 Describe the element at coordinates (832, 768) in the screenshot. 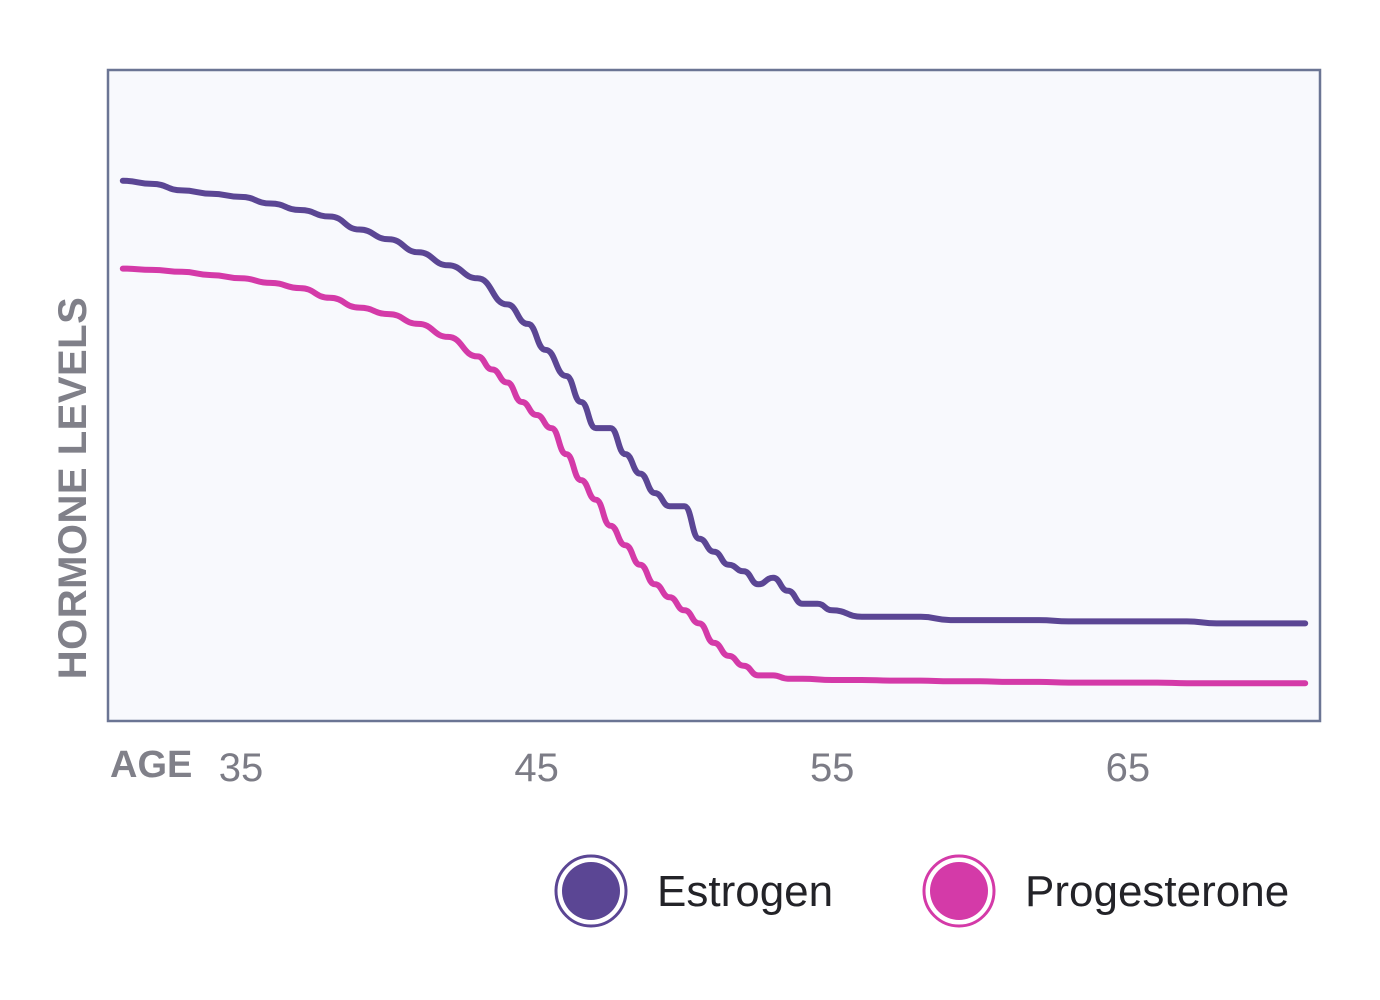

I see `x-tick-label: 55` at that location.